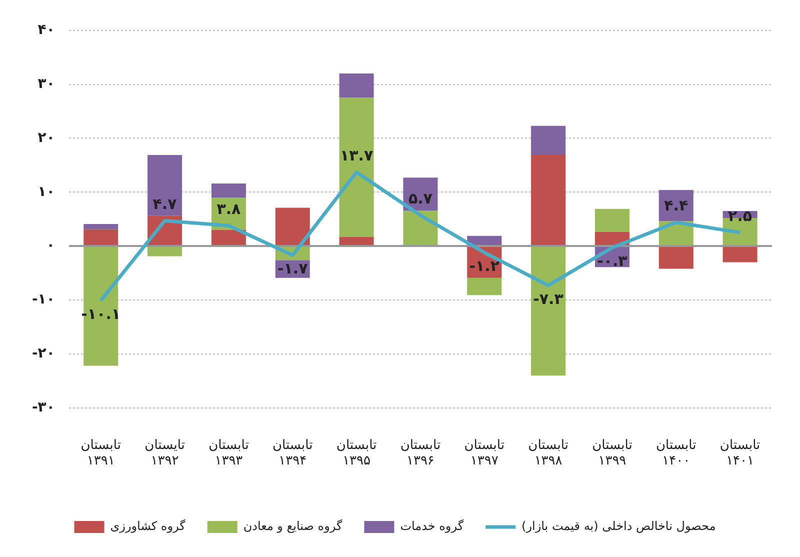  I want to click on data-label: ۴.۷, so click(164, 204).